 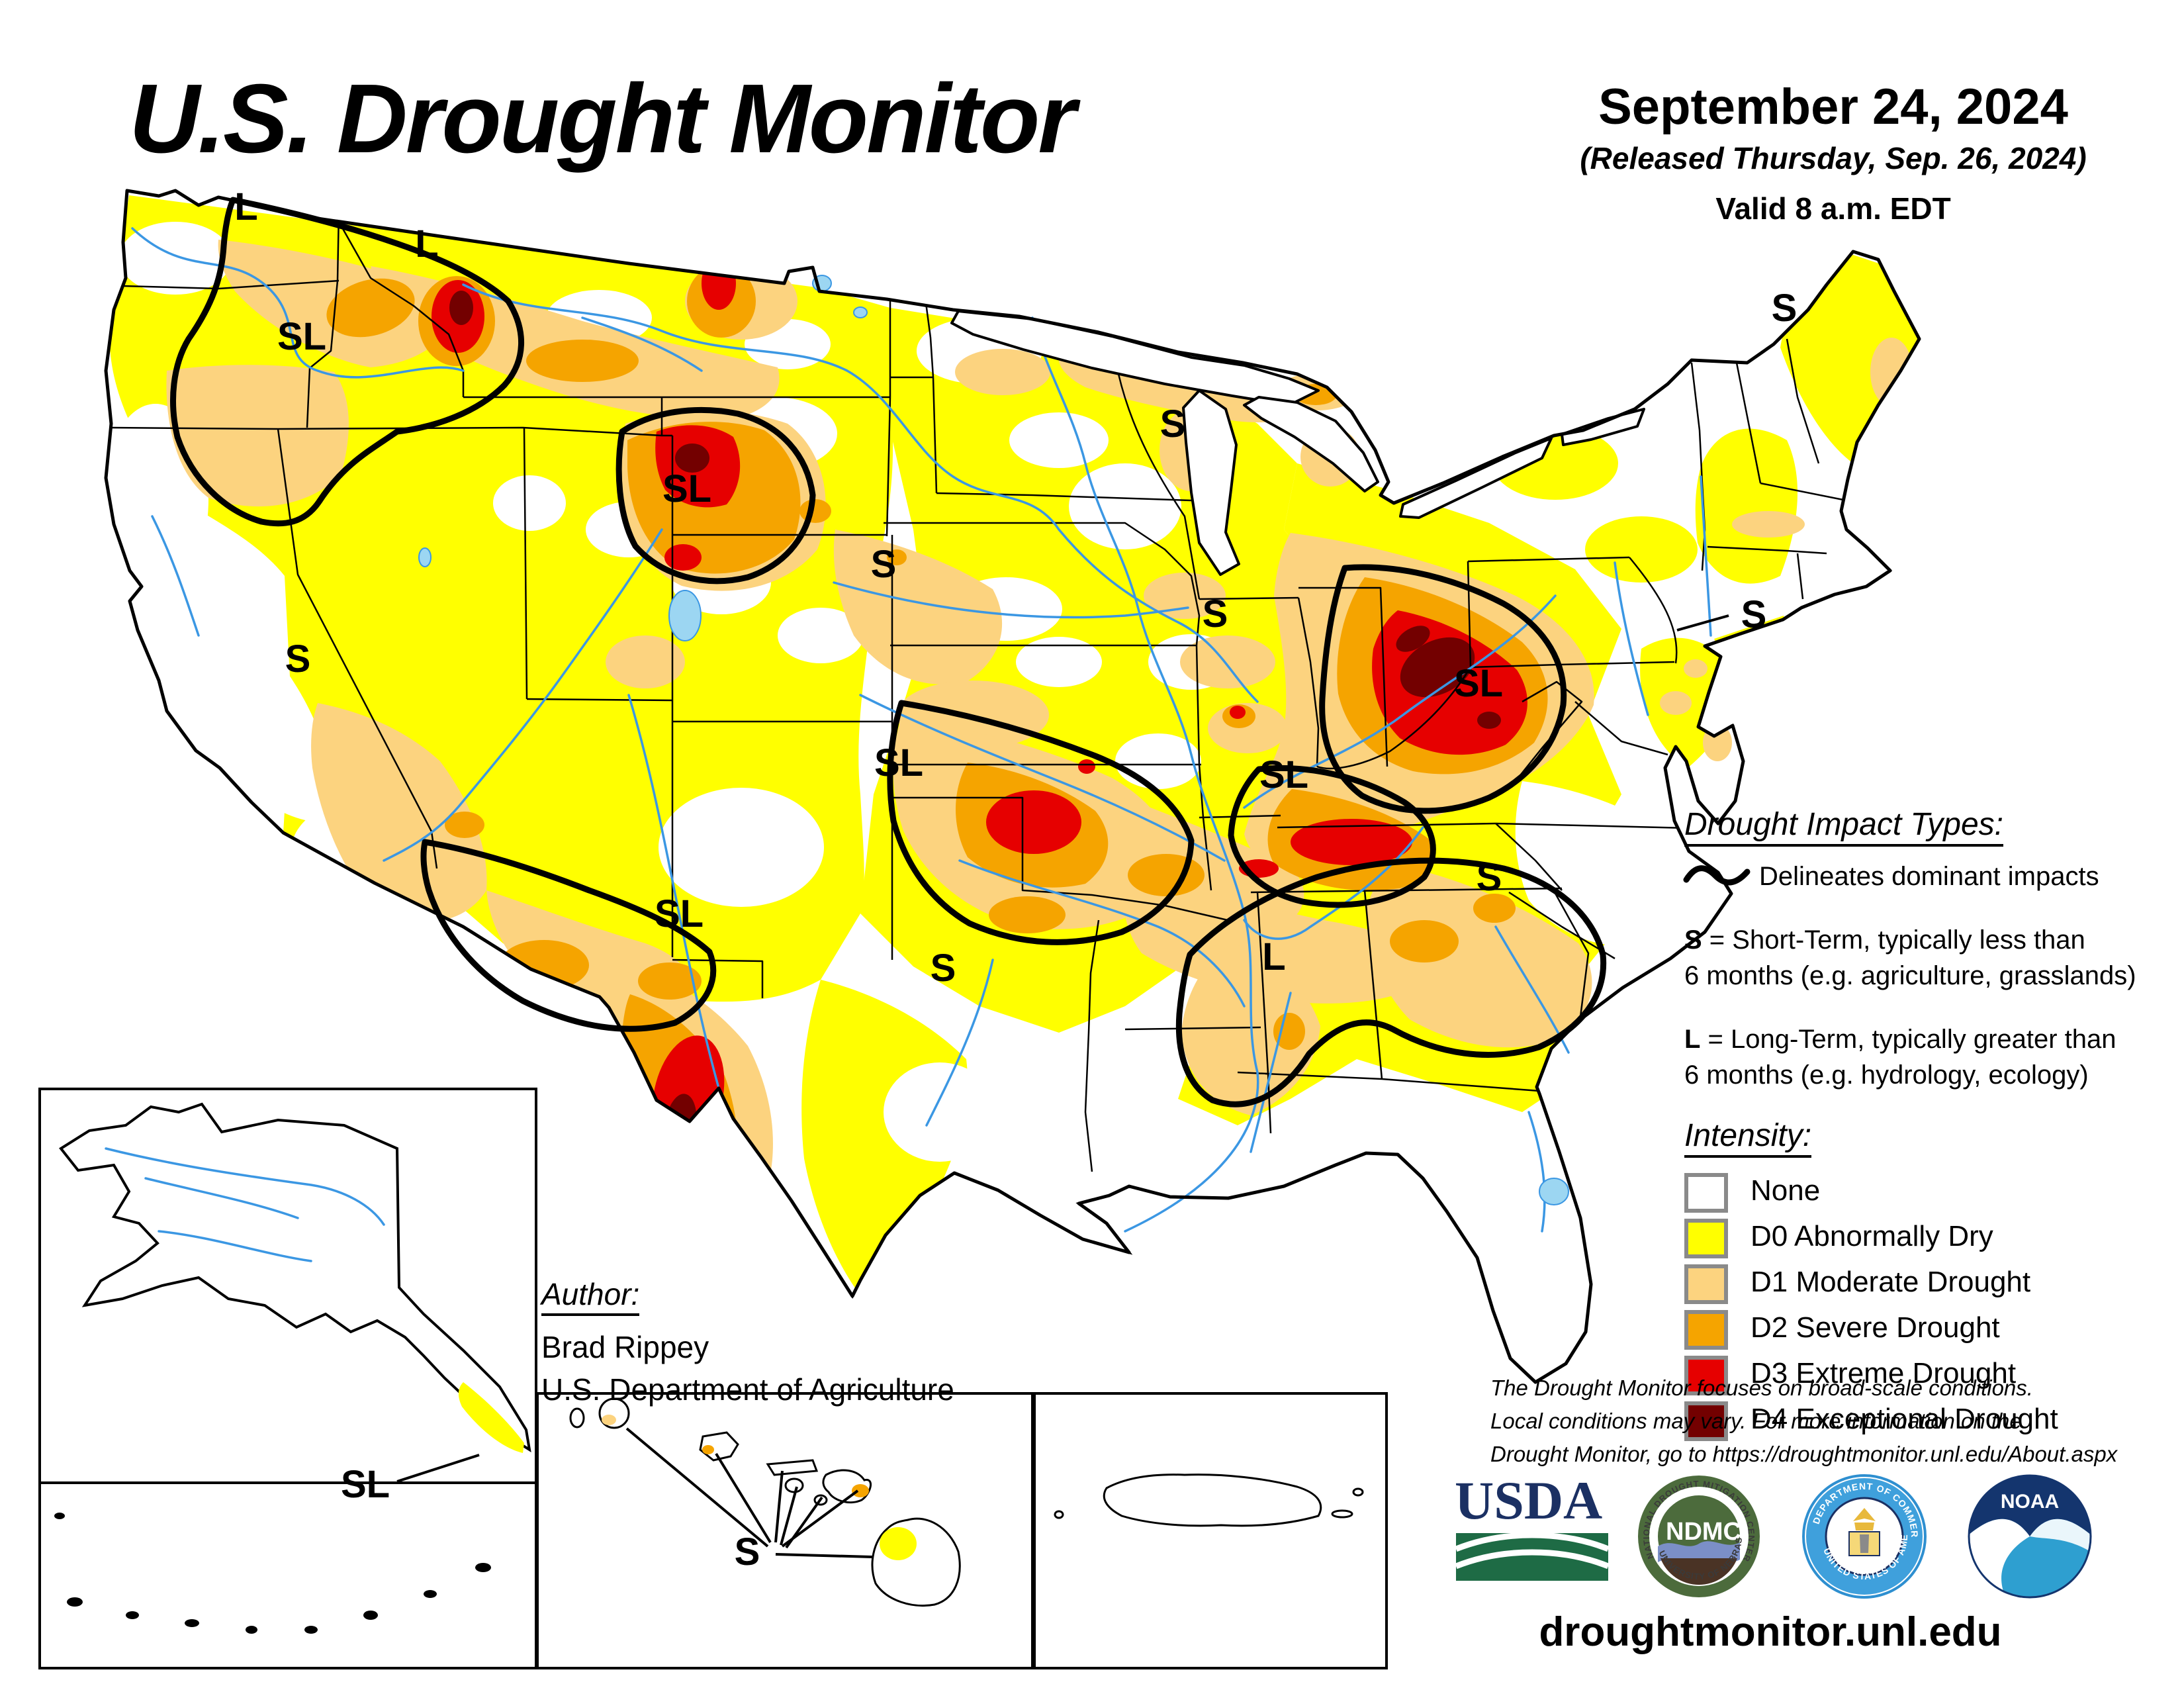 I want to click on ndmc-logo-text: NDMC, so click(x=1703, y=1532).